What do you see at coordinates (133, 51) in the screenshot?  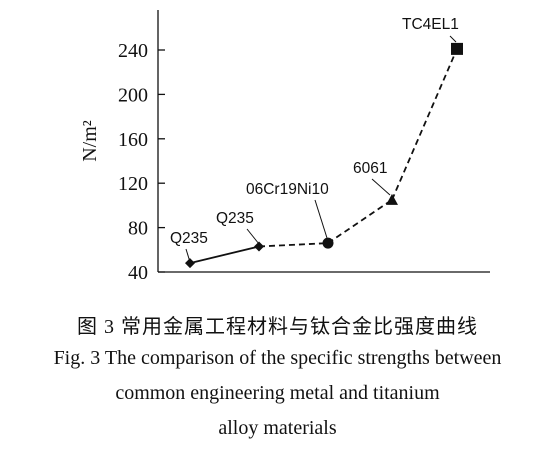 I see `y-tick-label: 240` at bounding box center [133, 51].